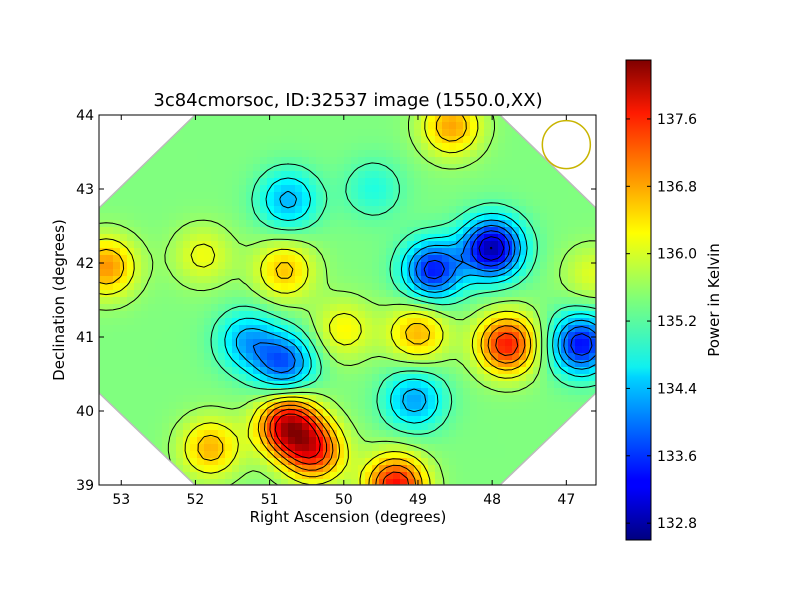 Image resolution: width=800 pixels, height=600 pixels. I want to click on colorbar-tick-label: 133.6, so click(677, 457).